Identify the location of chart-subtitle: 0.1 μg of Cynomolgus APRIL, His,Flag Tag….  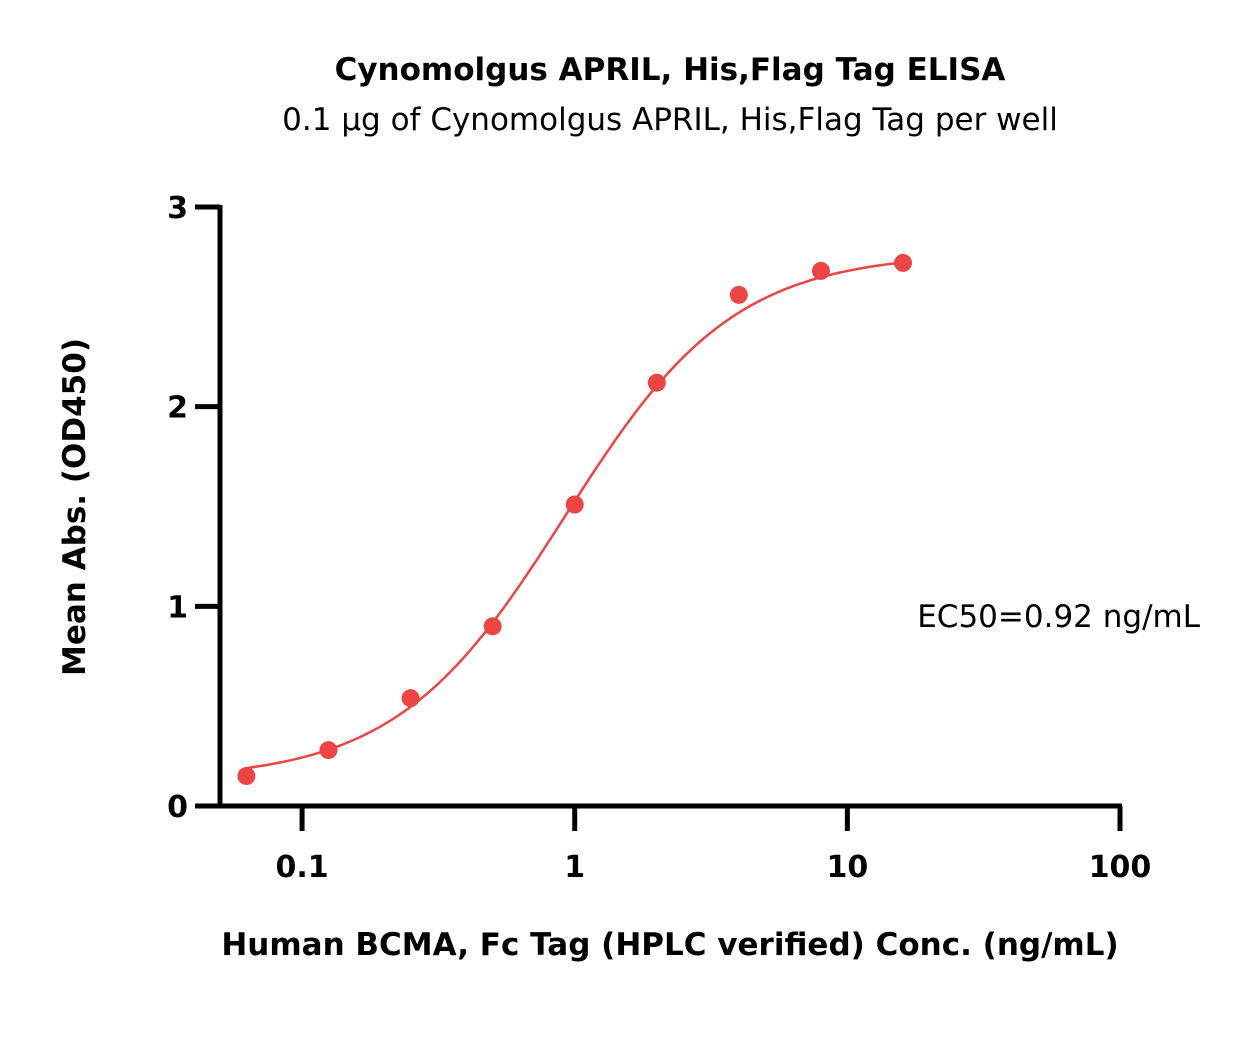
(670, 120).